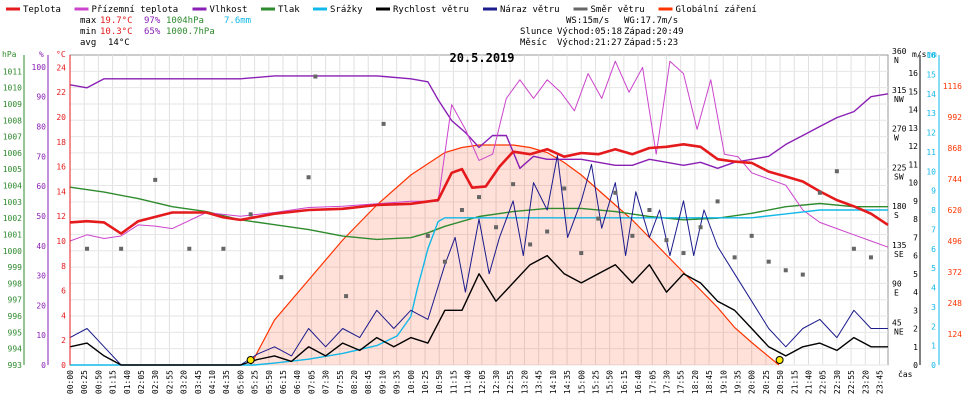 The image size is (966, 400). Describe the element at coordinates (915, 256) in the screenshot. I see `wind-tick-label: 6` at that location.